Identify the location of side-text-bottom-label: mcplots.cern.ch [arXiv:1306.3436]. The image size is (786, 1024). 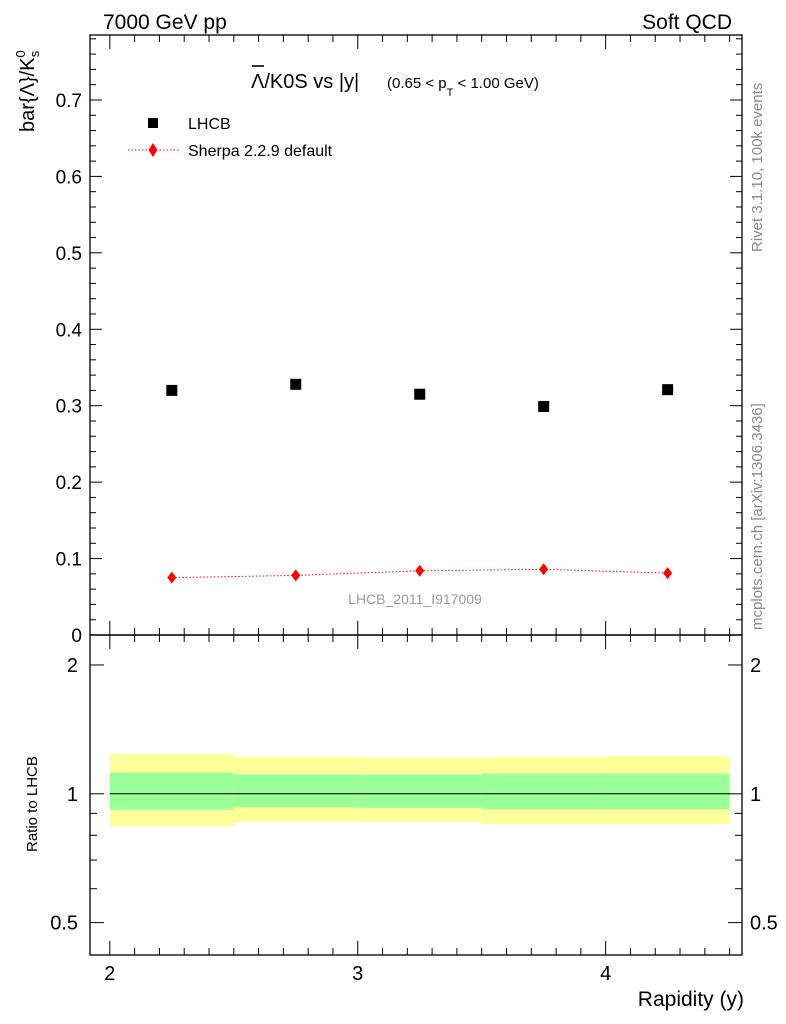
(757, 516).